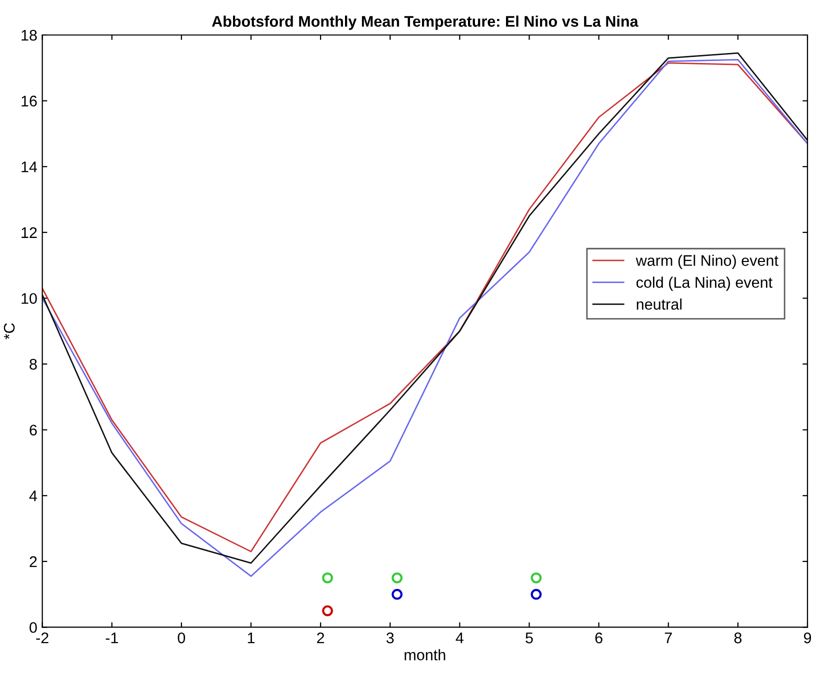 Image resolution: width=814 pixels, height=673 pixels. I want to click on x-tick-label: 0, so click(182, 638).